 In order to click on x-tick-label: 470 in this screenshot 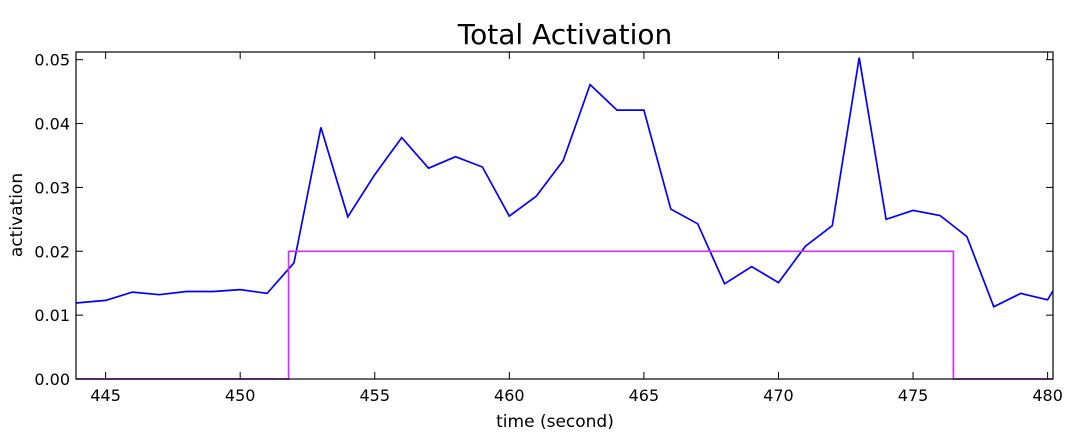, I will do `click(778, 395)`.